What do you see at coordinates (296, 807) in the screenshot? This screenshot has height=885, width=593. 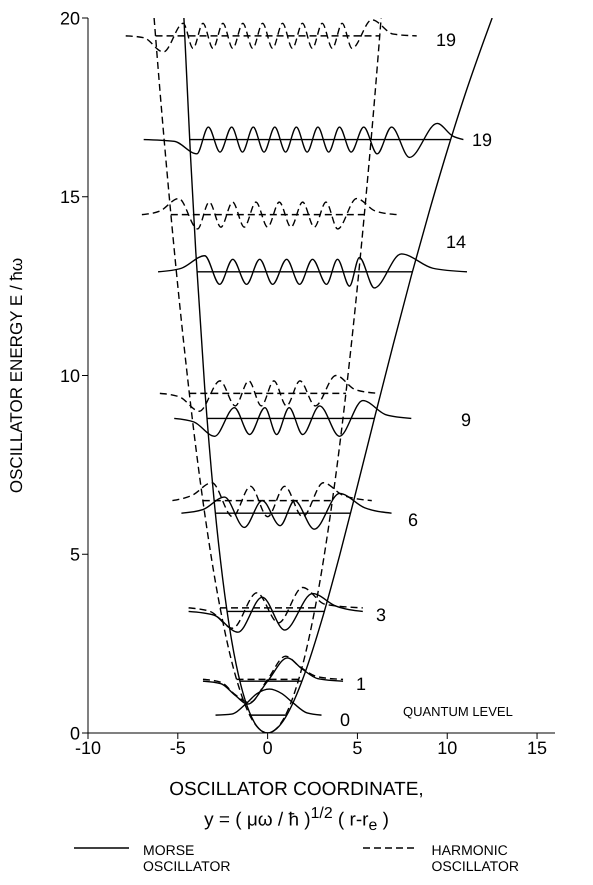 I see `x-axis-title: OSCILLATOR COORDINATE, y = ( μω / ħ )$^{1/2}$ ( r-r$_{e}$ )` at bounding box center [296, 807].